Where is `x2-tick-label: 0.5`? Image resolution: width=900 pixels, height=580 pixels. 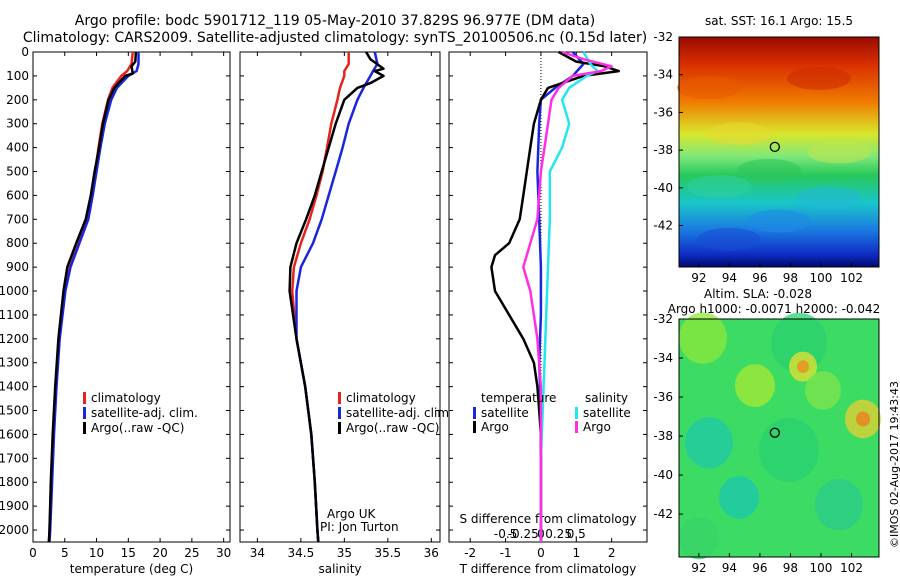
x2-tick-label: 0.5 is located at coordinates (576, 534).